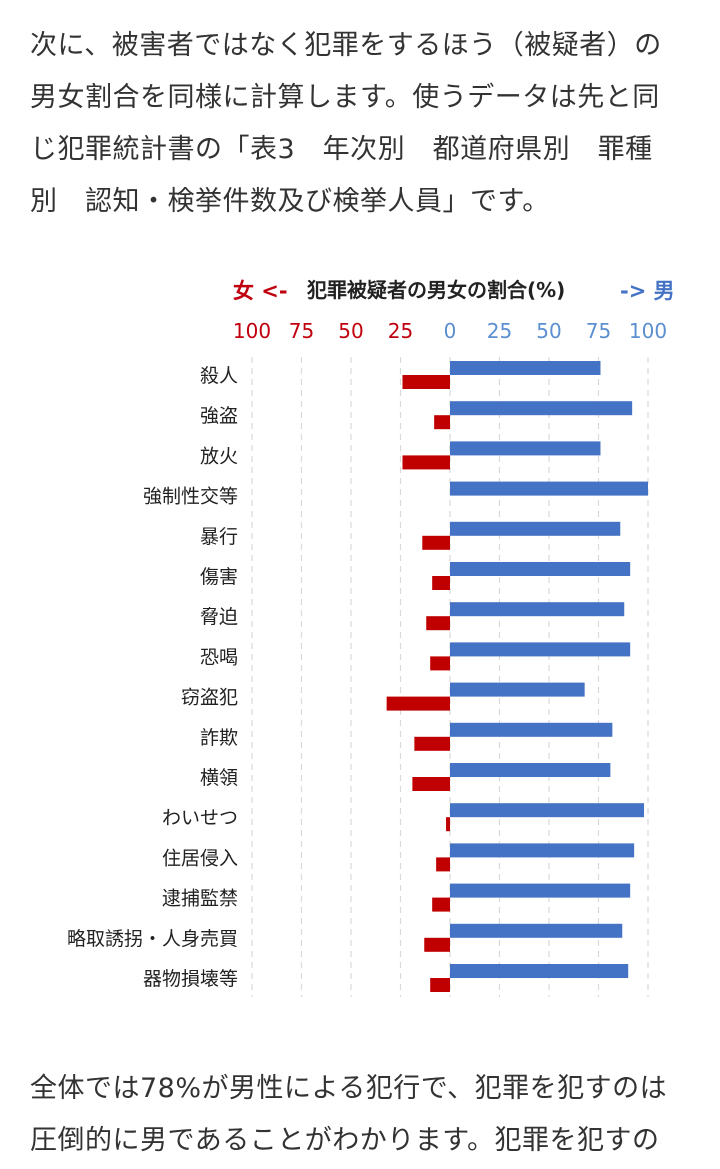 The width and height of the screenshot is (720, 1169). What do you see at coordinates (598, 331) in the screenshot?
I see `tick-label-male: 75` at bounding box center [598, 331].